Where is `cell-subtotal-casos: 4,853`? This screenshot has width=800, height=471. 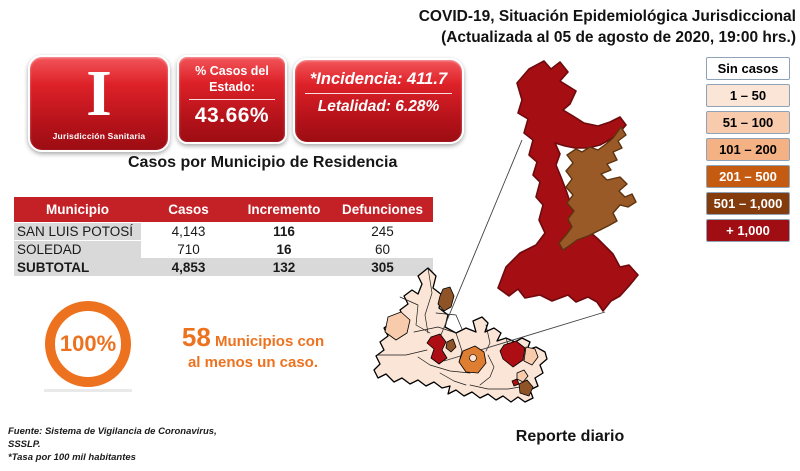
cell-subtotal-casos: 4,853 is located at coordinates (188, 267).